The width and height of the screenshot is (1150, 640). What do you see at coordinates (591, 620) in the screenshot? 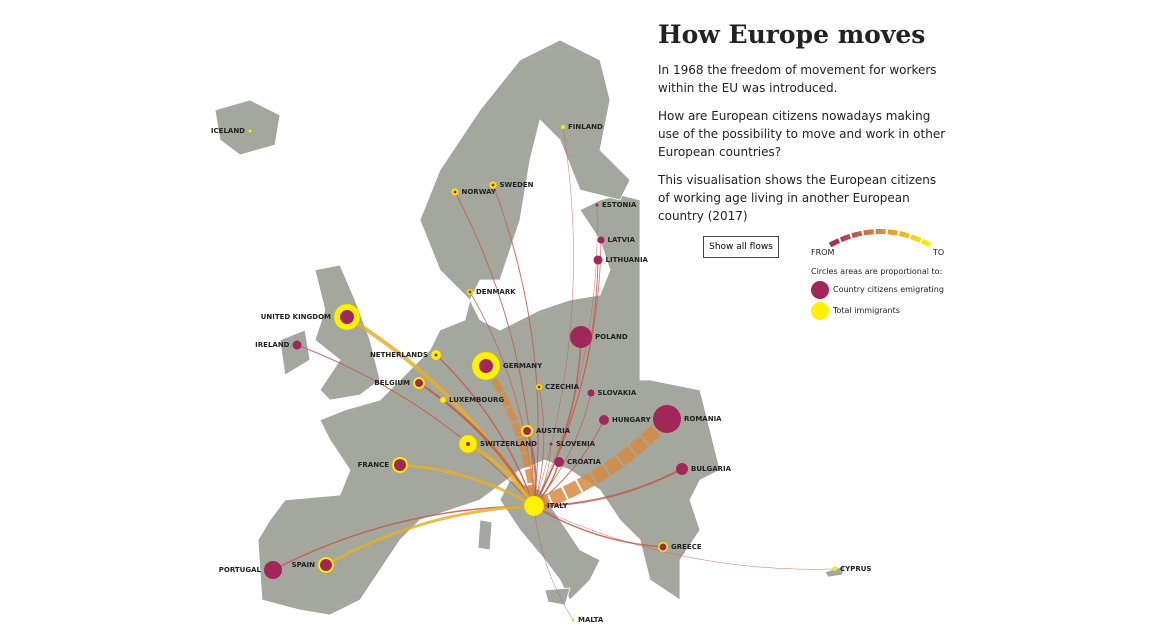
I see `country-label: MALTA` at bounding box center [591, 620].